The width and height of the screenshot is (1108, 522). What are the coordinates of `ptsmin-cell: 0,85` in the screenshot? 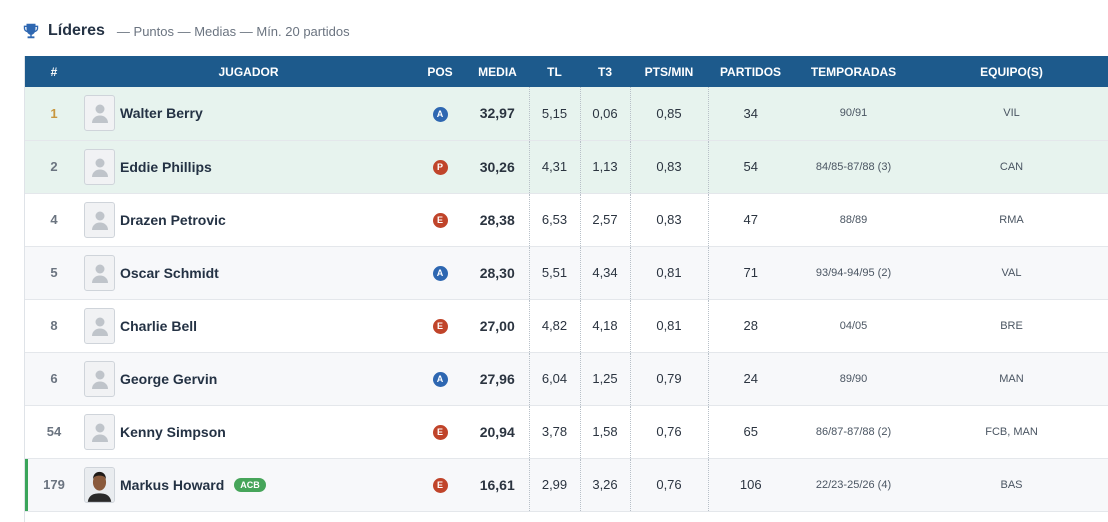 It's located at (669, 113).